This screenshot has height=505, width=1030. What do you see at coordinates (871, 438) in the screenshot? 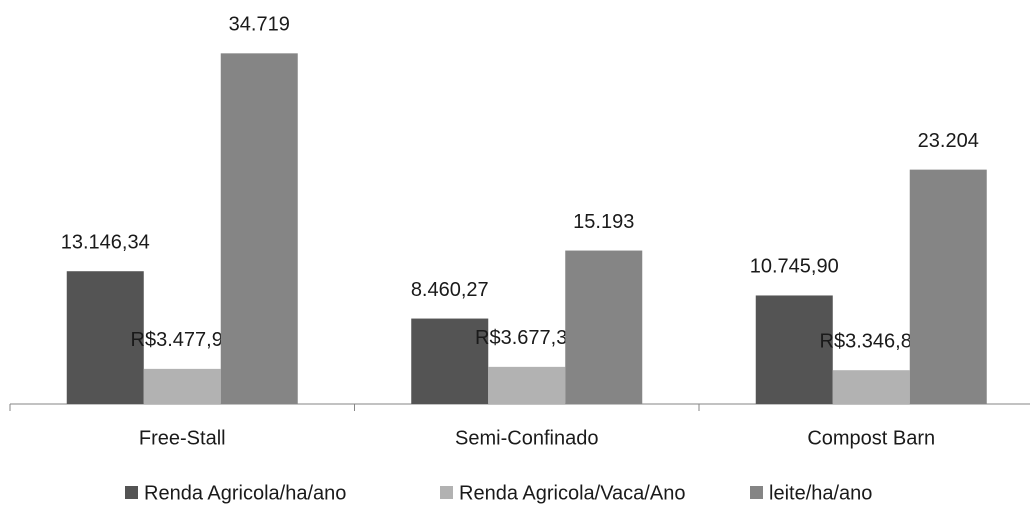
I see `x-tick-label: Compost Barn` at bounding box center [871, 438].